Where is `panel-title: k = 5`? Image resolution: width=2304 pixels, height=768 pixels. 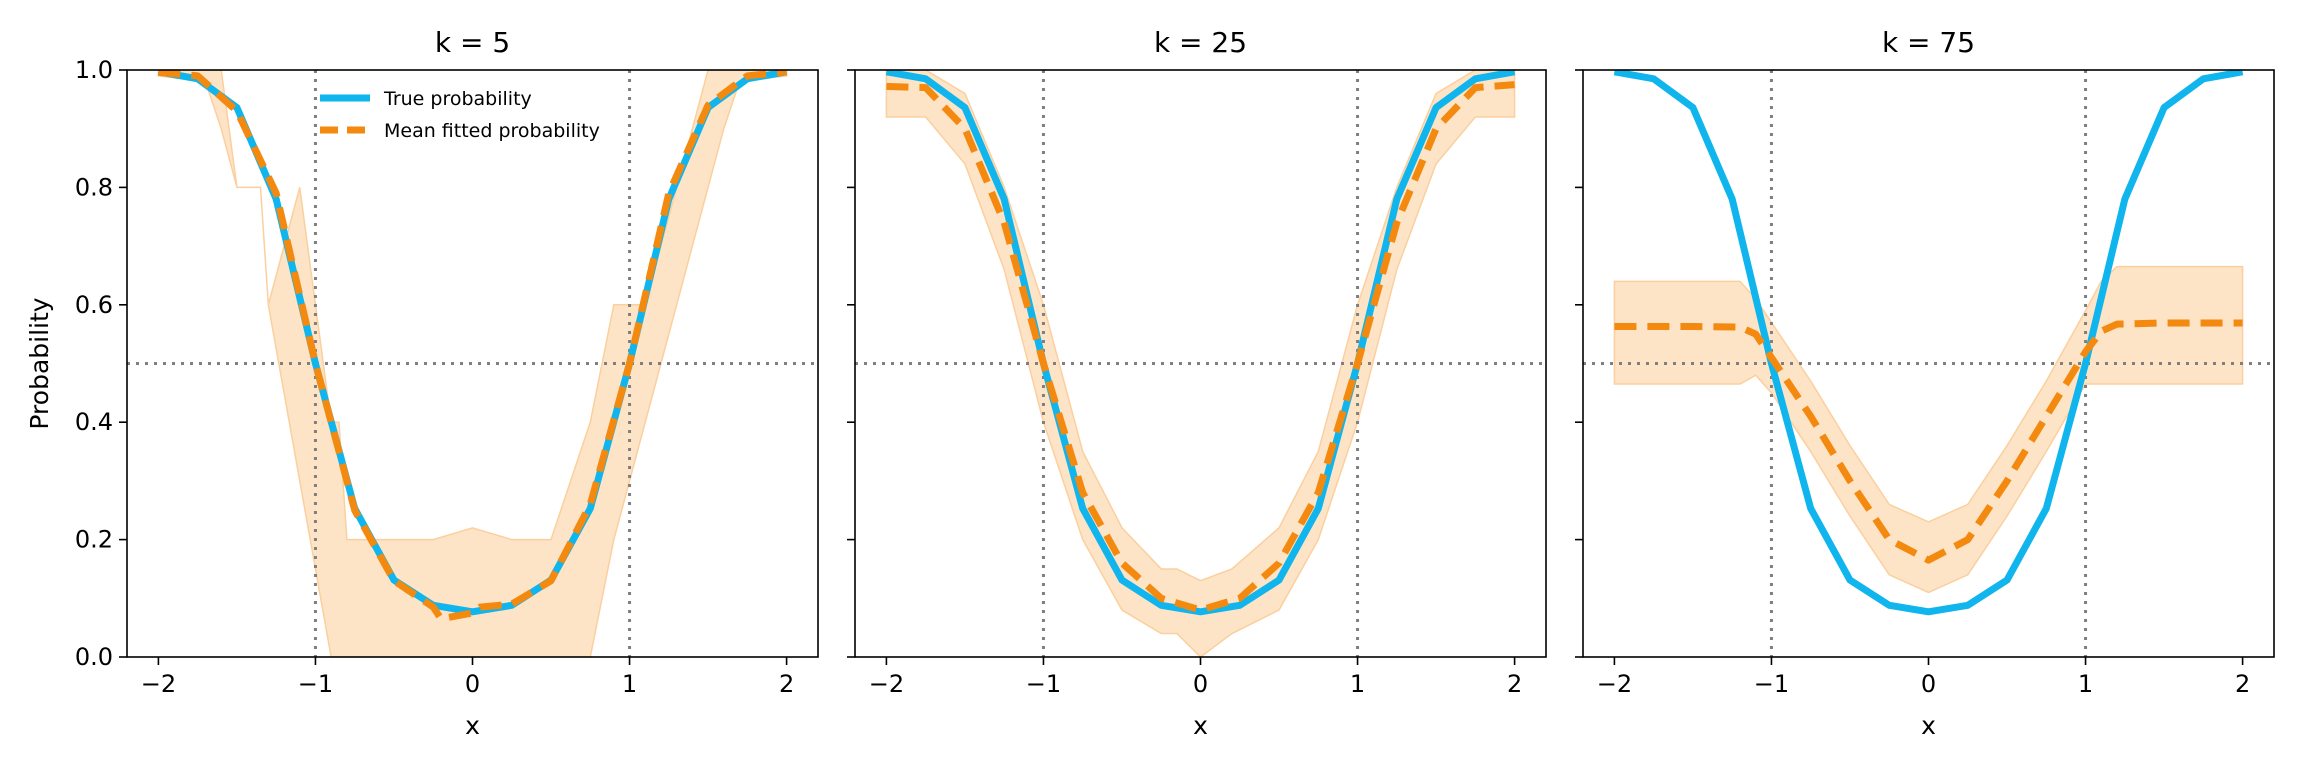
panel-title: k = 5 is located at coordinates (472, 42).